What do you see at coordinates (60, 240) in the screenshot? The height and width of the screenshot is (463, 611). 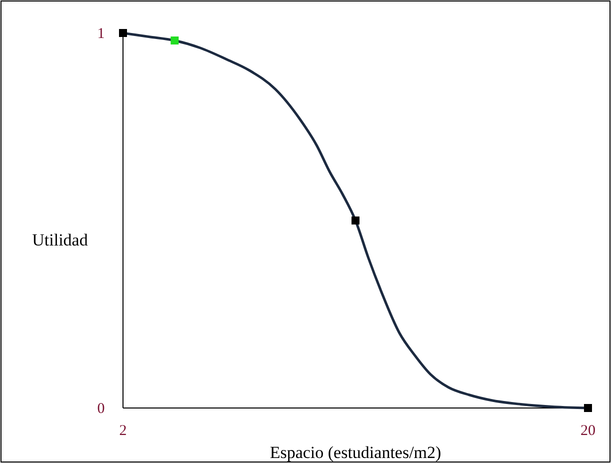 I see `y-axis-title: Utilidad` at bounding box center [60, 240].